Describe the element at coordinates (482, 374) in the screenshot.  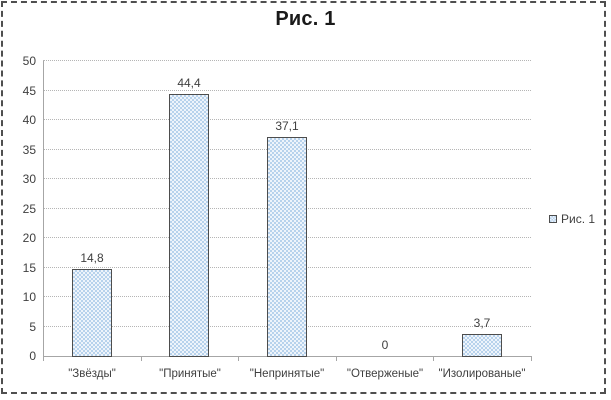
I see `category-label: "Изолированые"` at that location.